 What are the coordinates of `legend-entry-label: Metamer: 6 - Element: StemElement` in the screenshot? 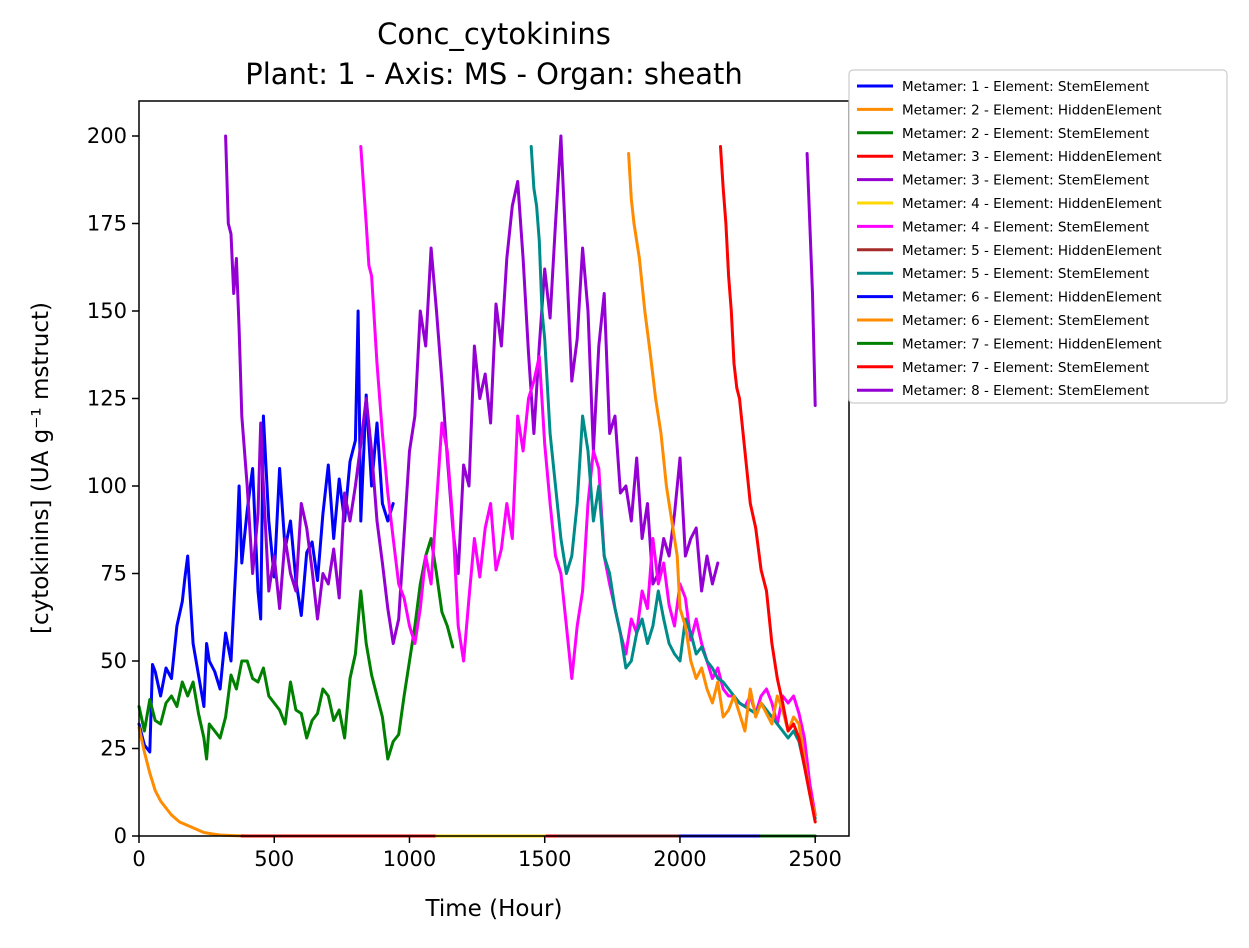 It's located at (1025, 321).